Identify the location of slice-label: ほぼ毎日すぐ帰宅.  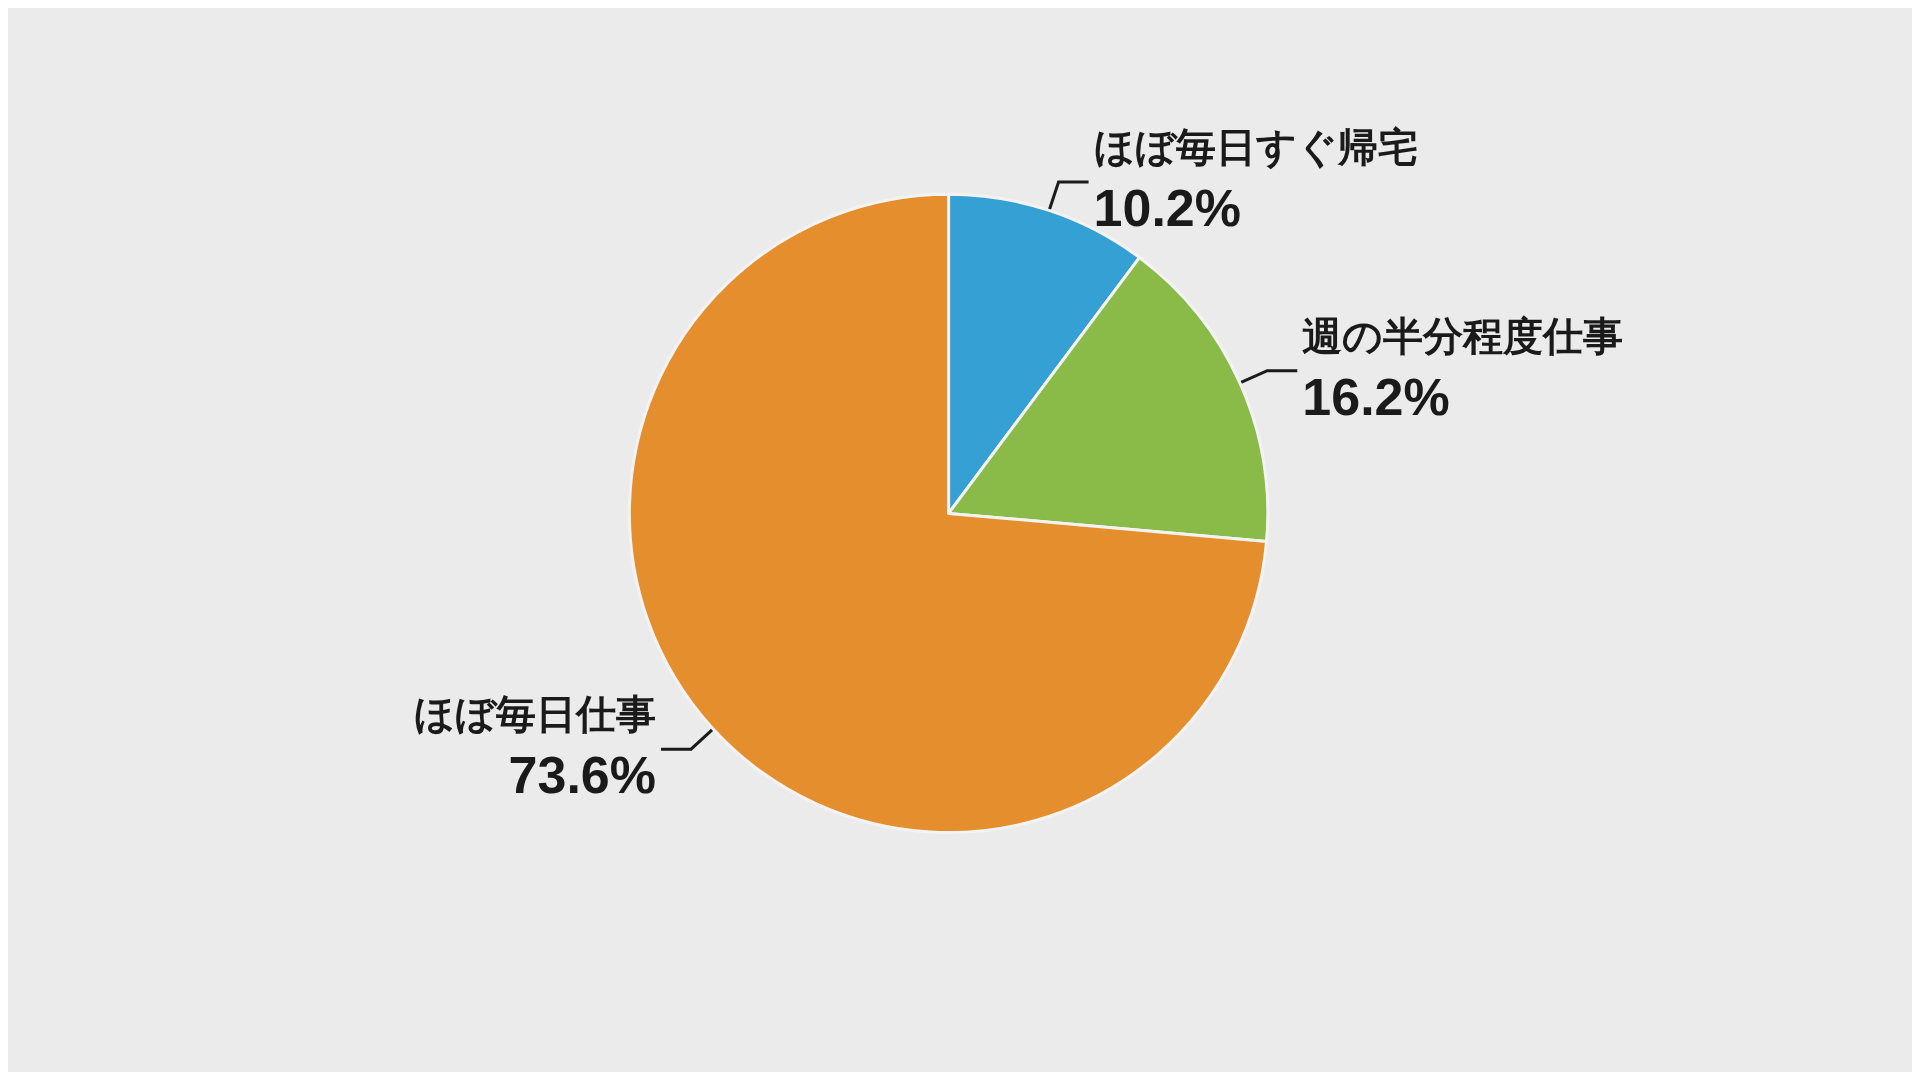
(1255, 146).